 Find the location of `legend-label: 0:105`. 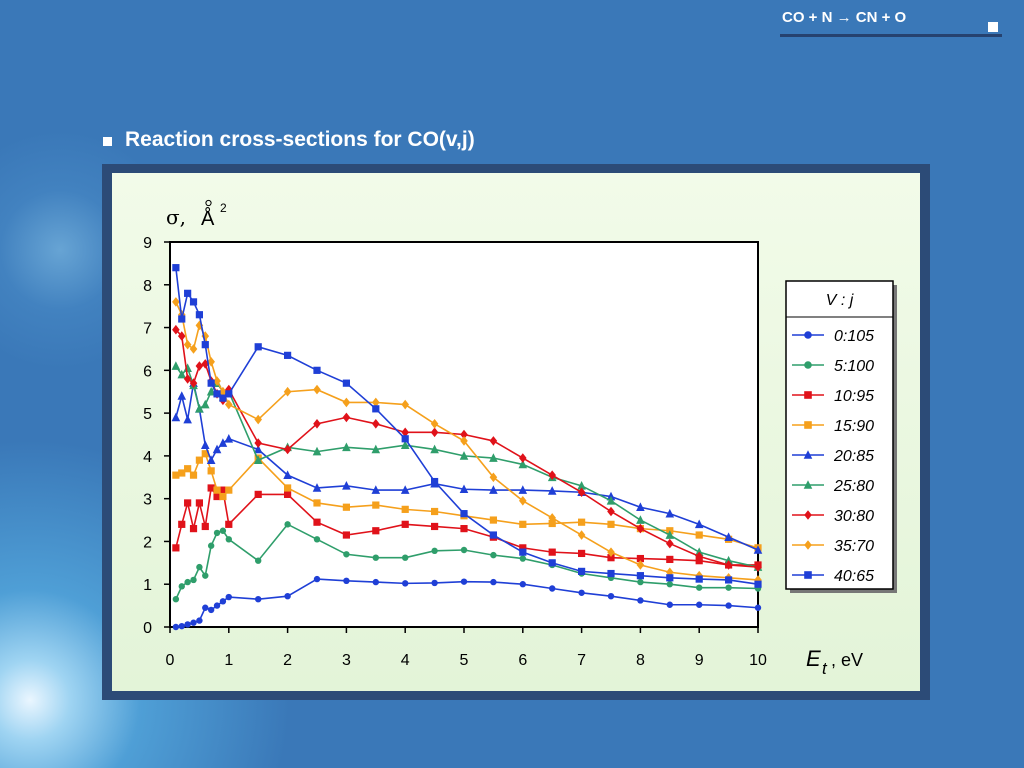

legend-label: 0:105 is located at coordinates (854, 336).